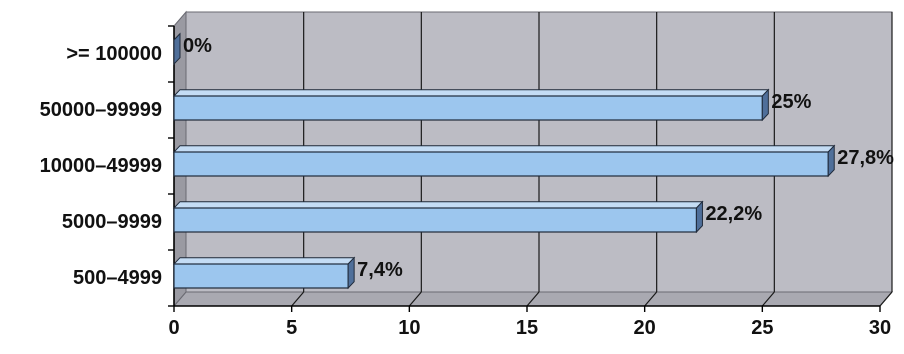 The width and height of the screenshot is (904, 354). Describe the element at coordinates (865, 158) in the screenshot. I see `data-label: 27,8%` at that location.